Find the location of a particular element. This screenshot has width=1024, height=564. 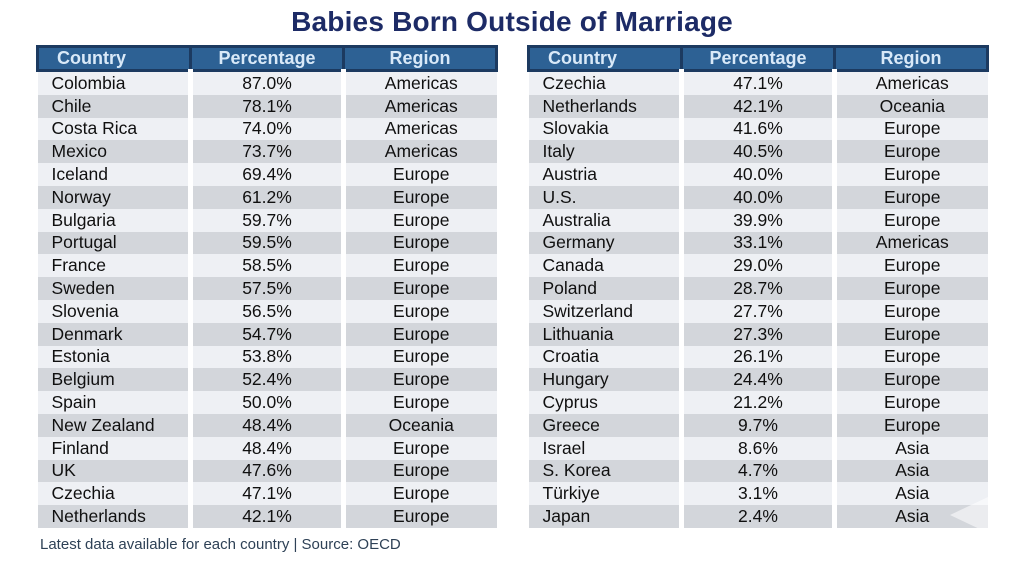

percentage-cell: 53.8% is located at coordinates (267, 357).